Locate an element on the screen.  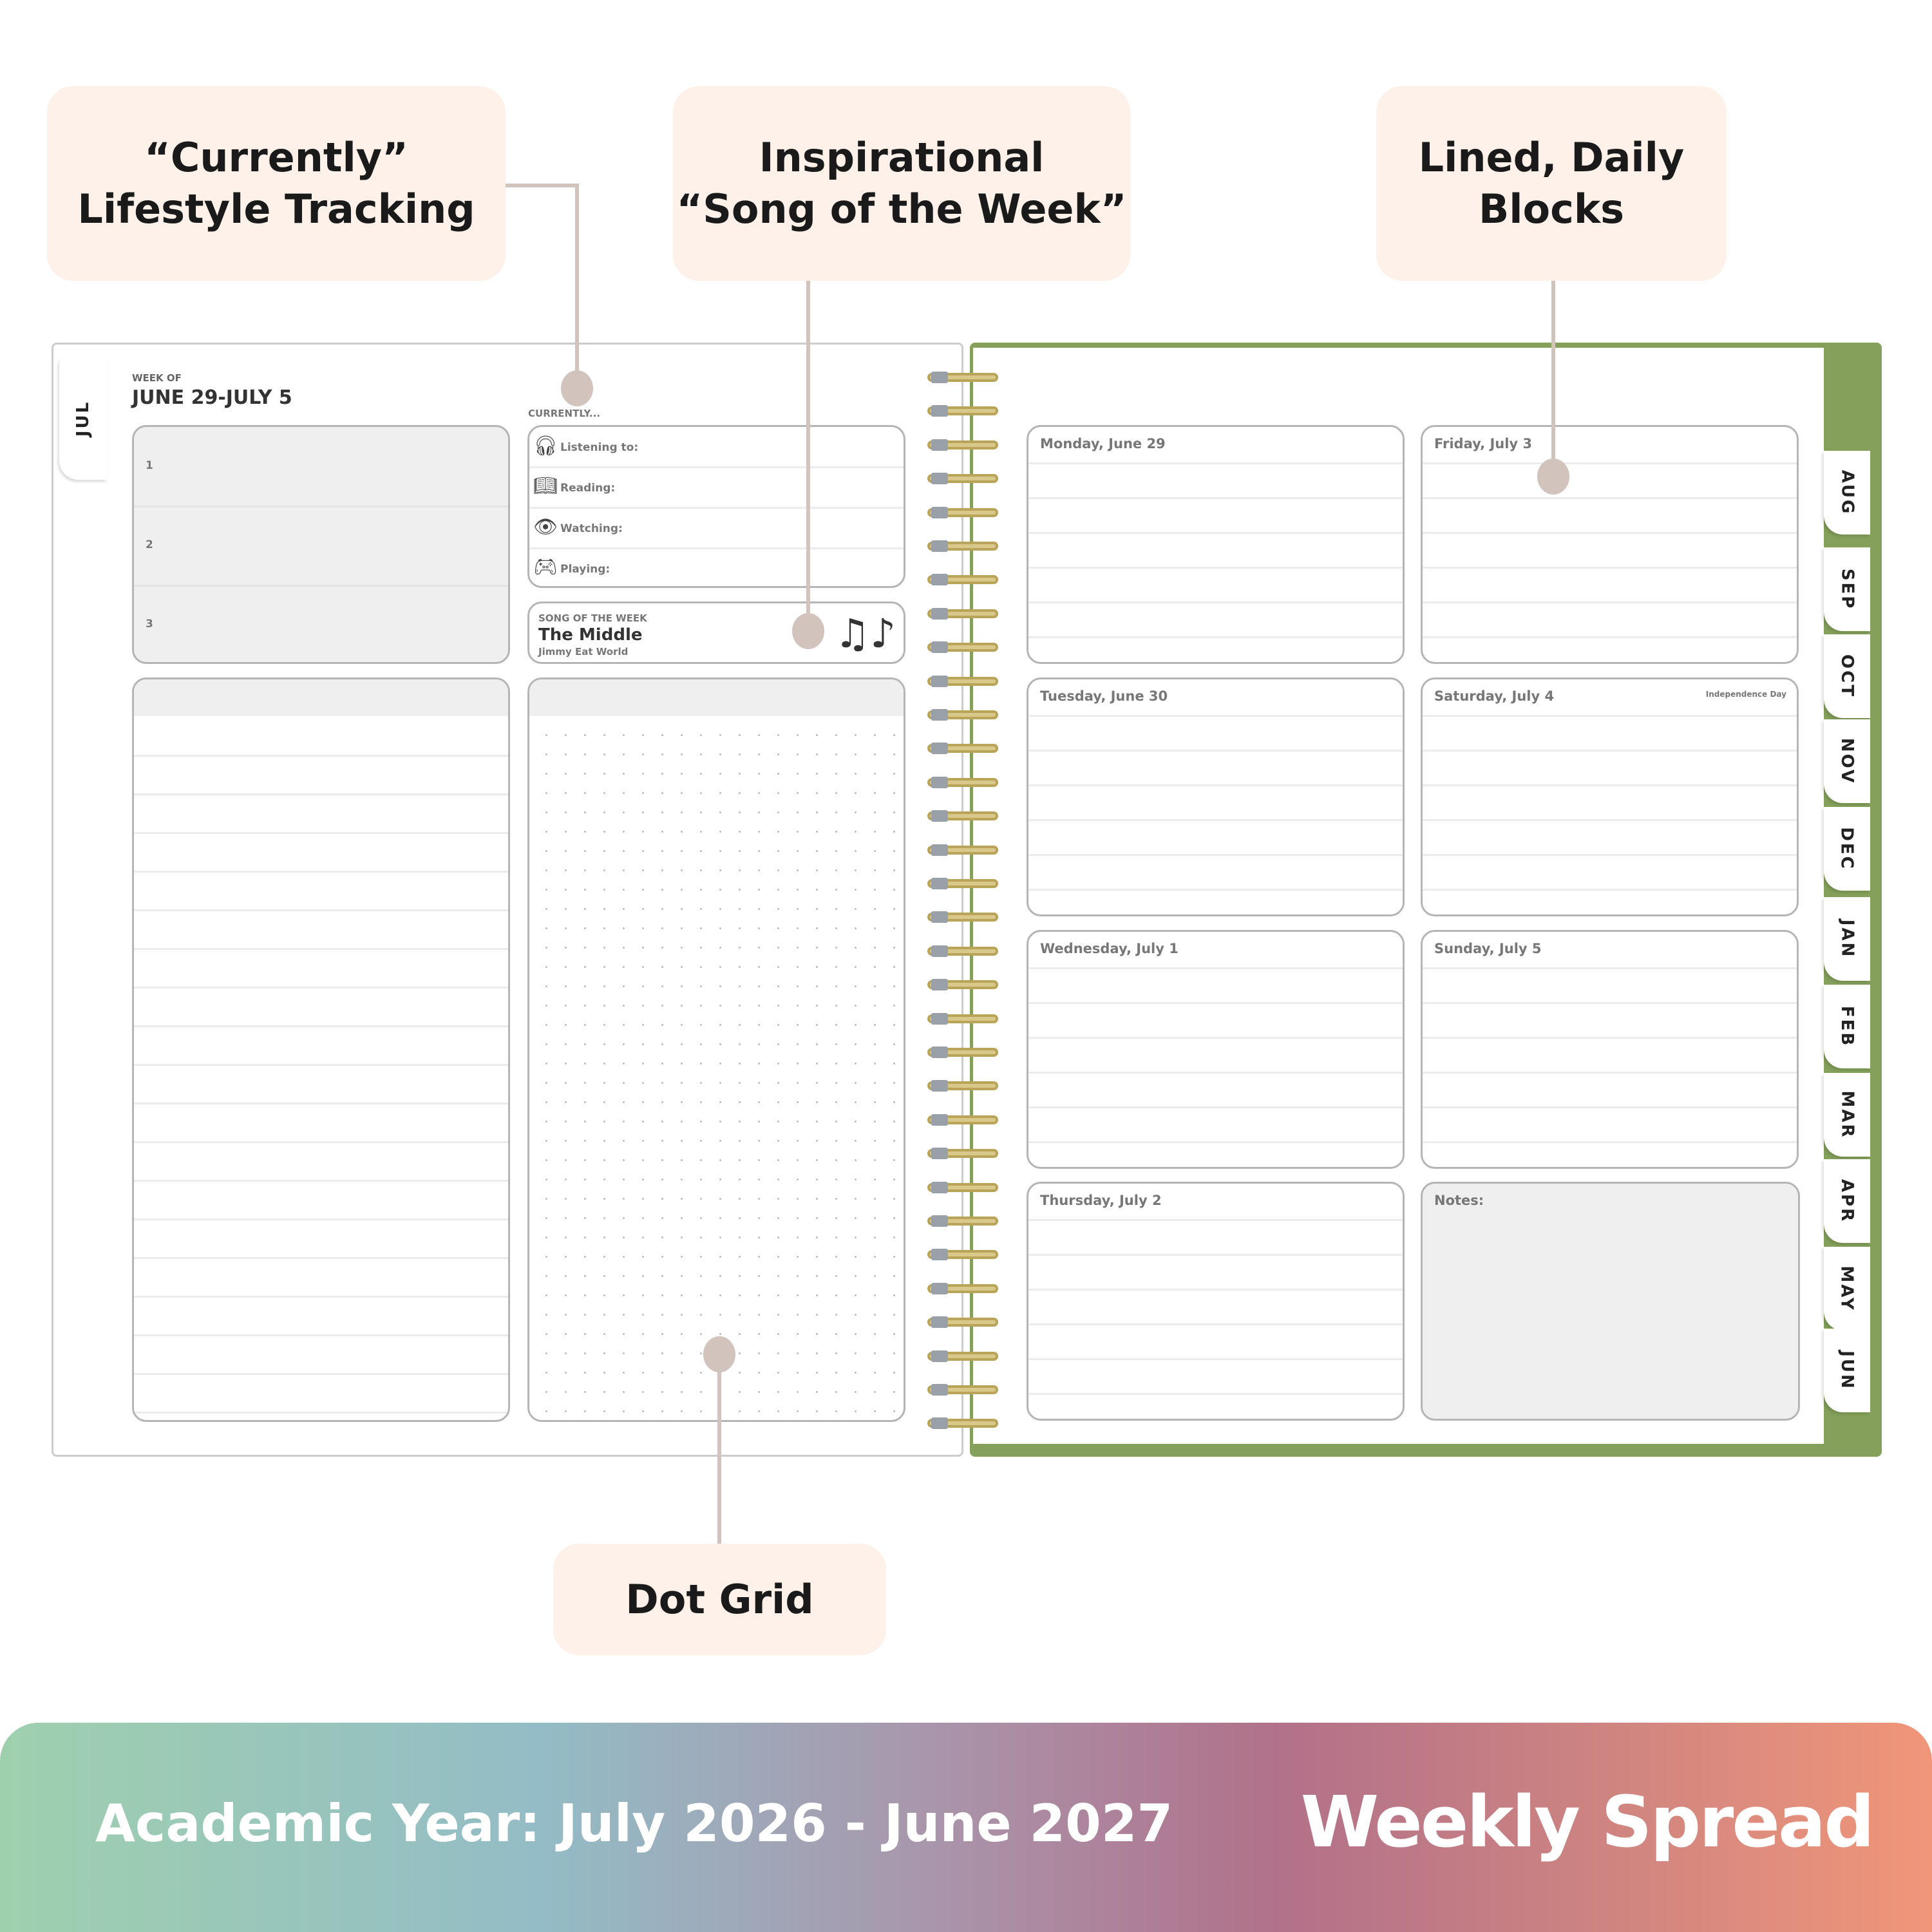
day-block: Friday, July 3 is located at coordinates (1610, 544).